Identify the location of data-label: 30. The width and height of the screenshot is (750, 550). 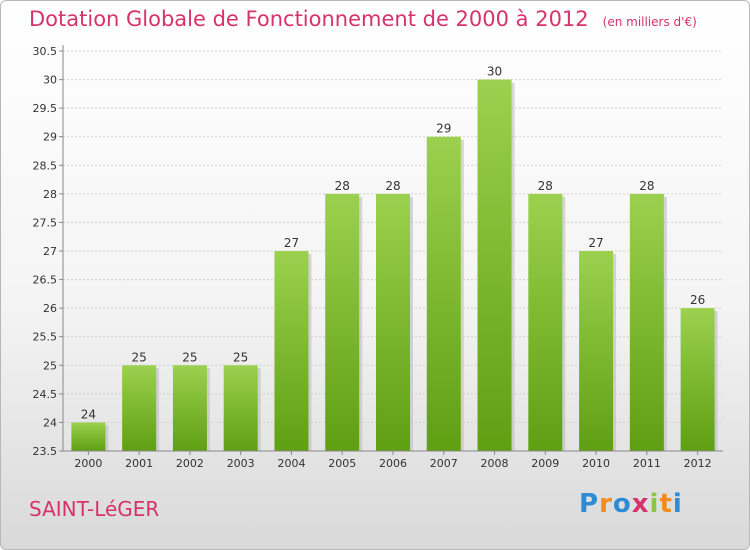
(494, 72).